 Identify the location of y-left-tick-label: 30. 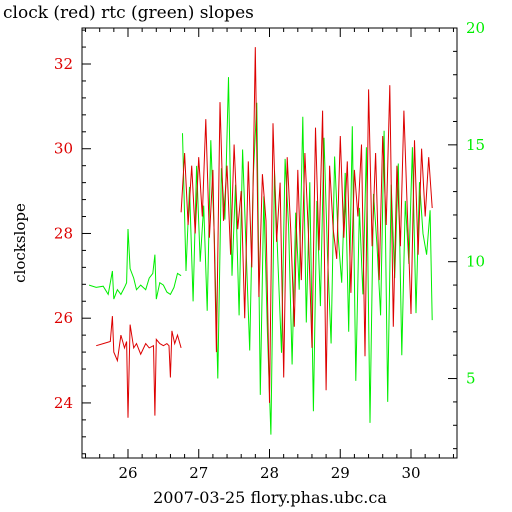
(63, 149).